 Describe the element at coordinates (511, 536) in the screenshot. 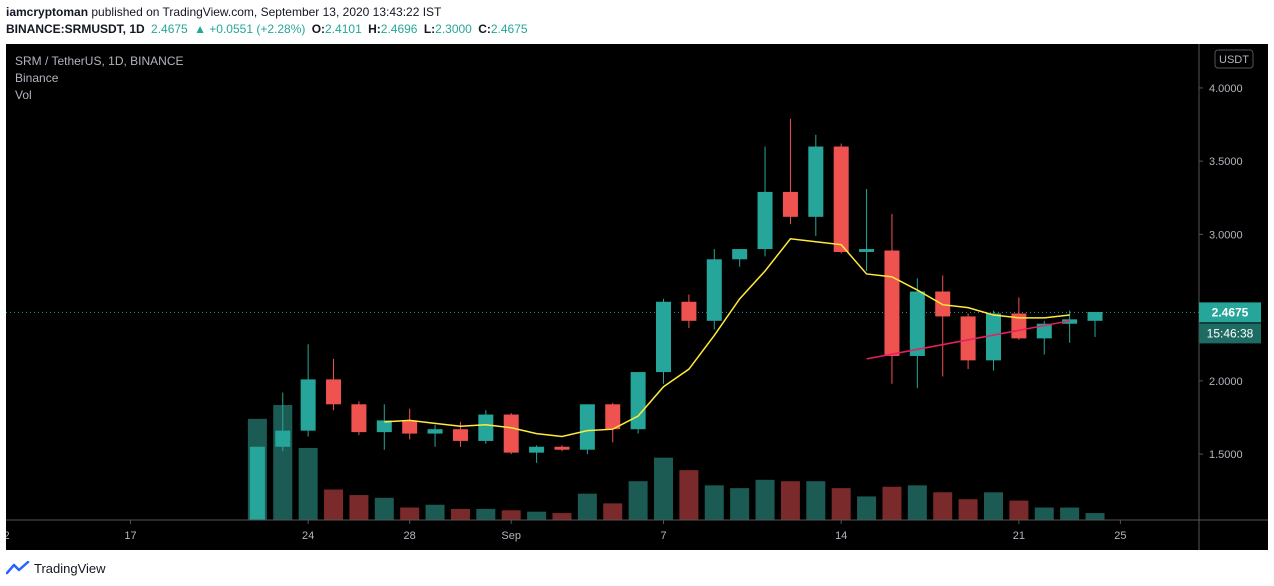

I see `x-tick-label: Sep` at that location.